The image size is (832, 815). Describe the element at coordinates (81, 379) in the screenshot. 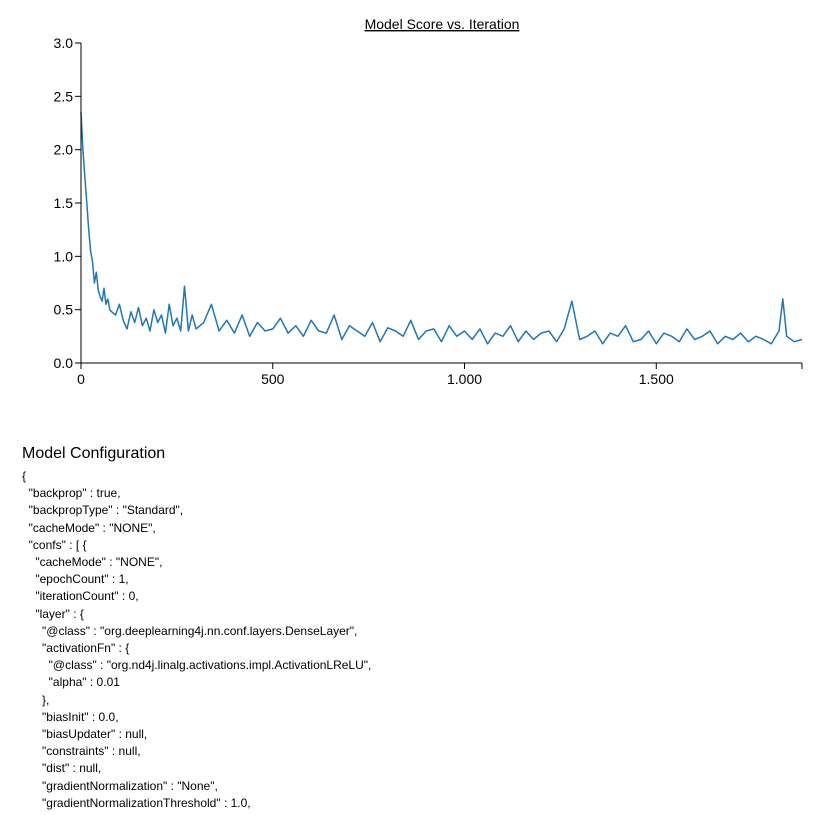

I see `x-tick-label: 0` at that location.